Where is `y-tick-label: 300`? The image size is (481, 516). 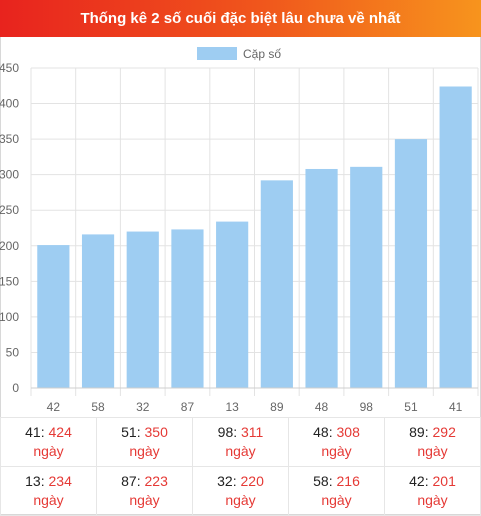
y-tick-label: 300 is located at coordinates (9, 175).